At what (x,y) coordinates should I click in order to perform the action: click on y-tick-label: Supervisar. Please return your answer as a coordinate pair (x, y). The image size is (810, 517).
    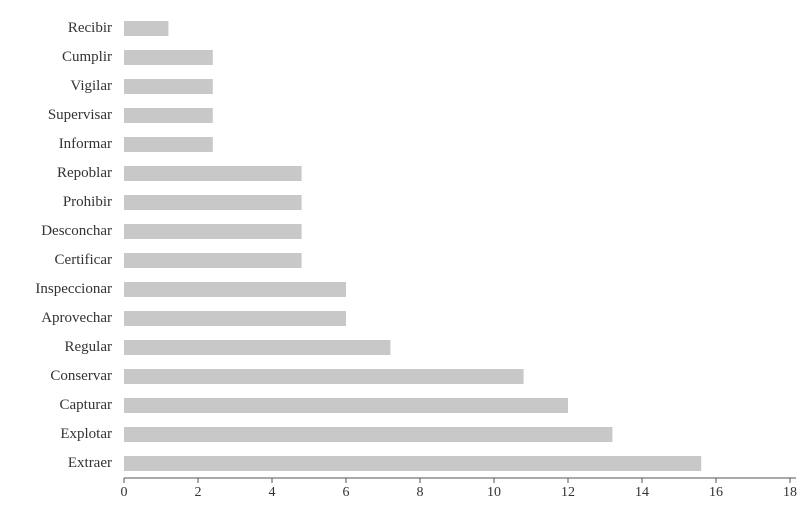
    Looking at the image, I should click on (80, 115).